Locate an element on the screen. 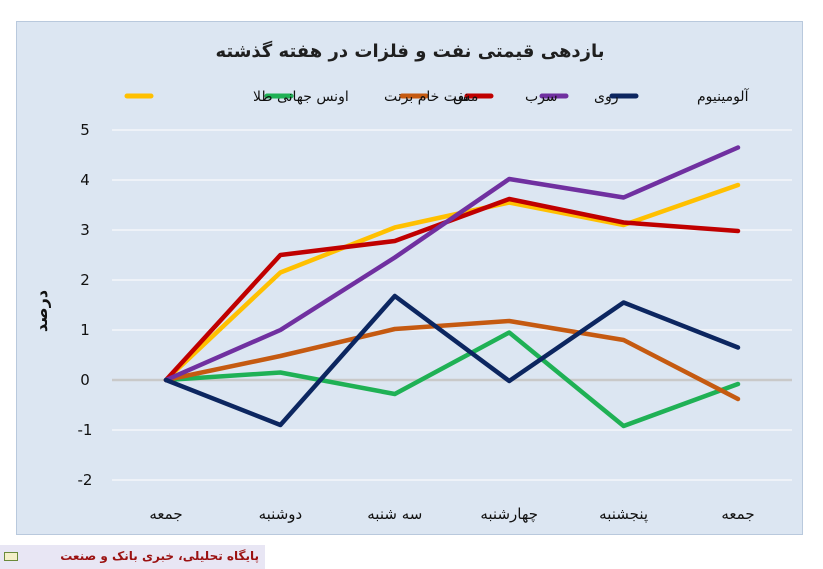  legend-label: نفت خام برنت is located at coordinates (426, 97).